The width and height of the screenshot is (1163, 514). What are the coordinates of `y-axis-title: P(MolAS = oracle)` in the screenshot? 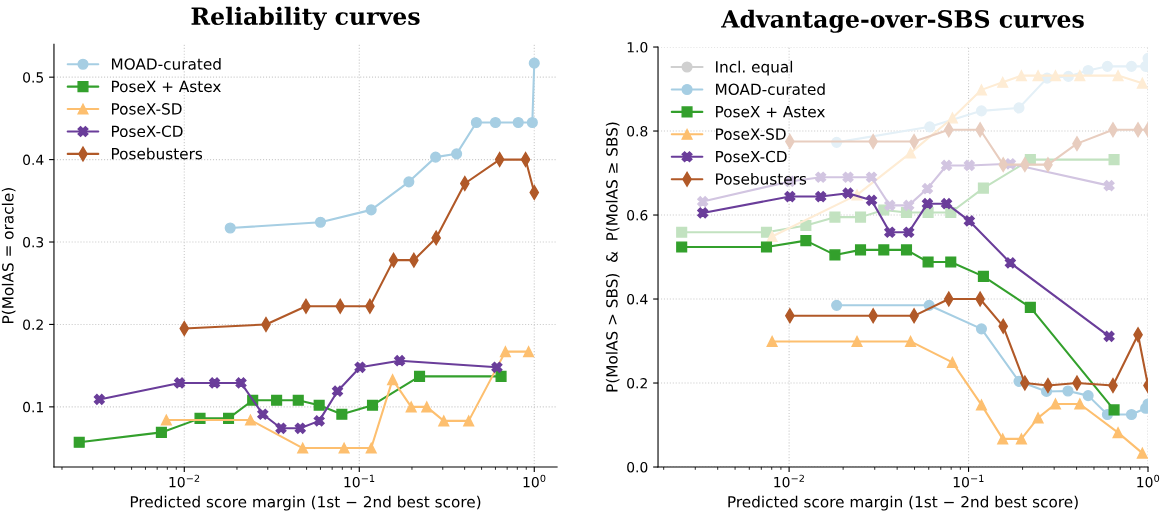 It's located at (8, 255).